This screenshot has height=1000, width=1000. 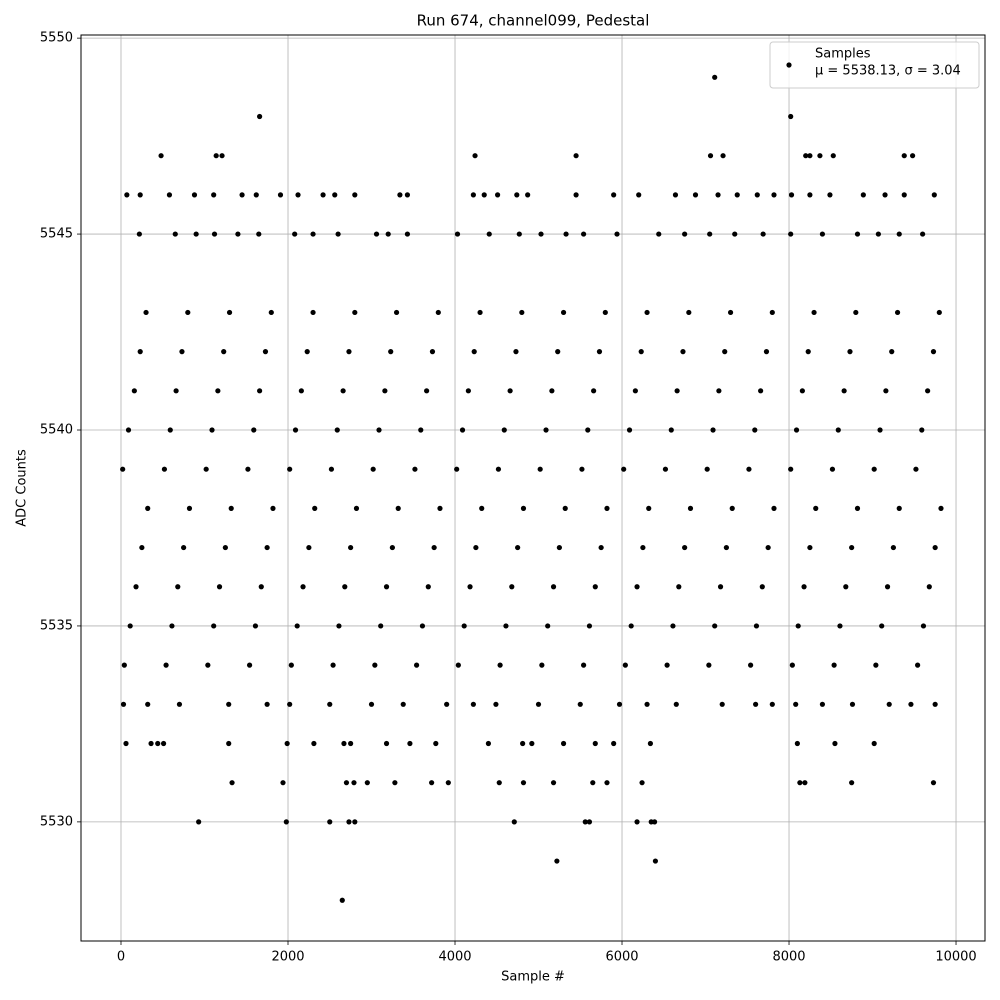 What do you see at coordinates (454, 957) in the screenshot?
I see `x-tick-label: 4000` at bounding box center [454, 957].